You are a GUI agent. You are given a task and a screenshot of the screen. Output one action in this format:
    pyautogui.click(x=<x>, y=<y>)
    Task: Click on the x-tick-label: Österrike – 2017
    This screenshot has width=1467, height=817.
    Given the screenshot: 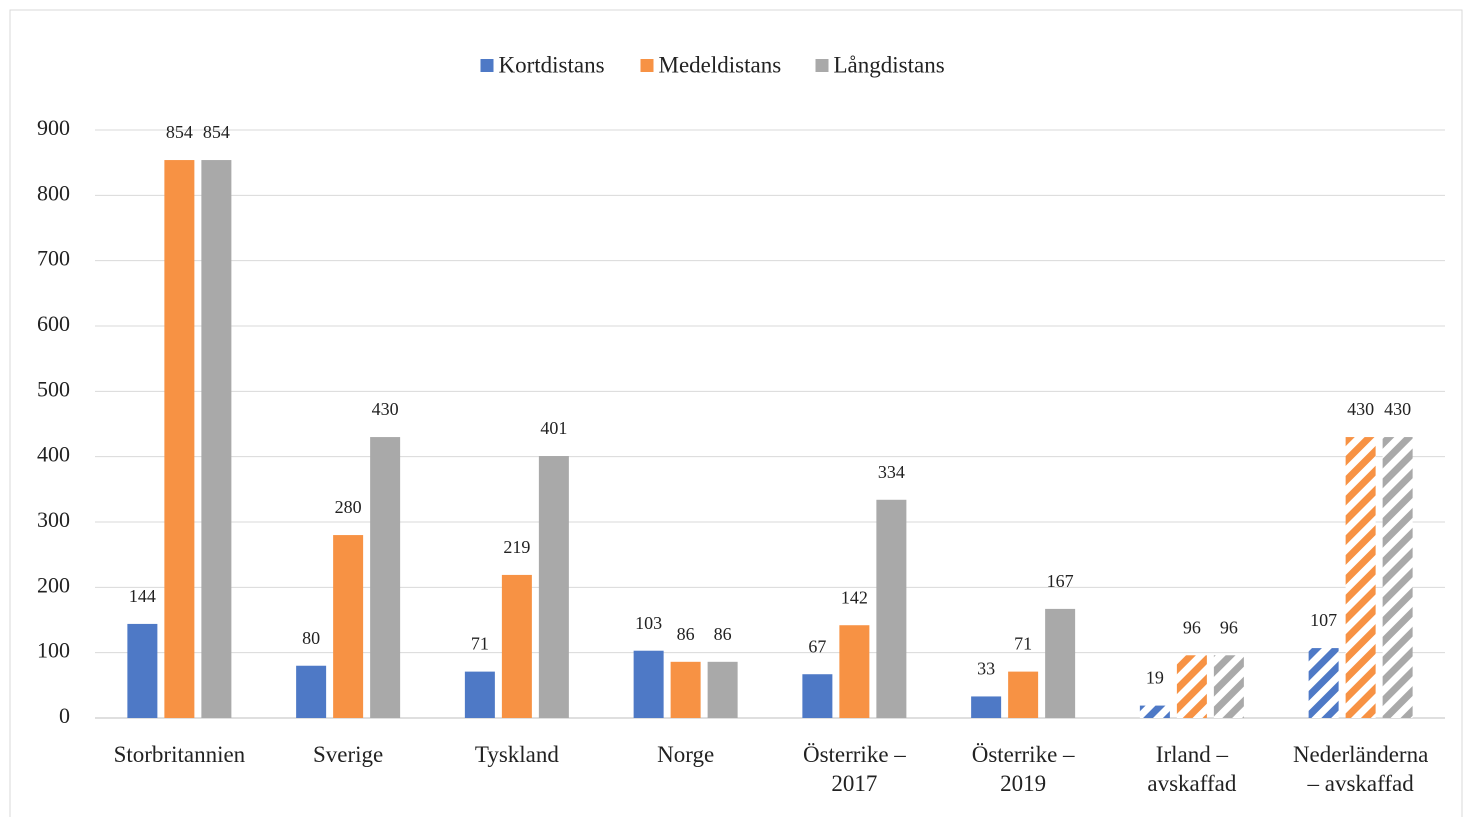 What is the action you would take?
    pyautogui.click(x=854, y=769)
    